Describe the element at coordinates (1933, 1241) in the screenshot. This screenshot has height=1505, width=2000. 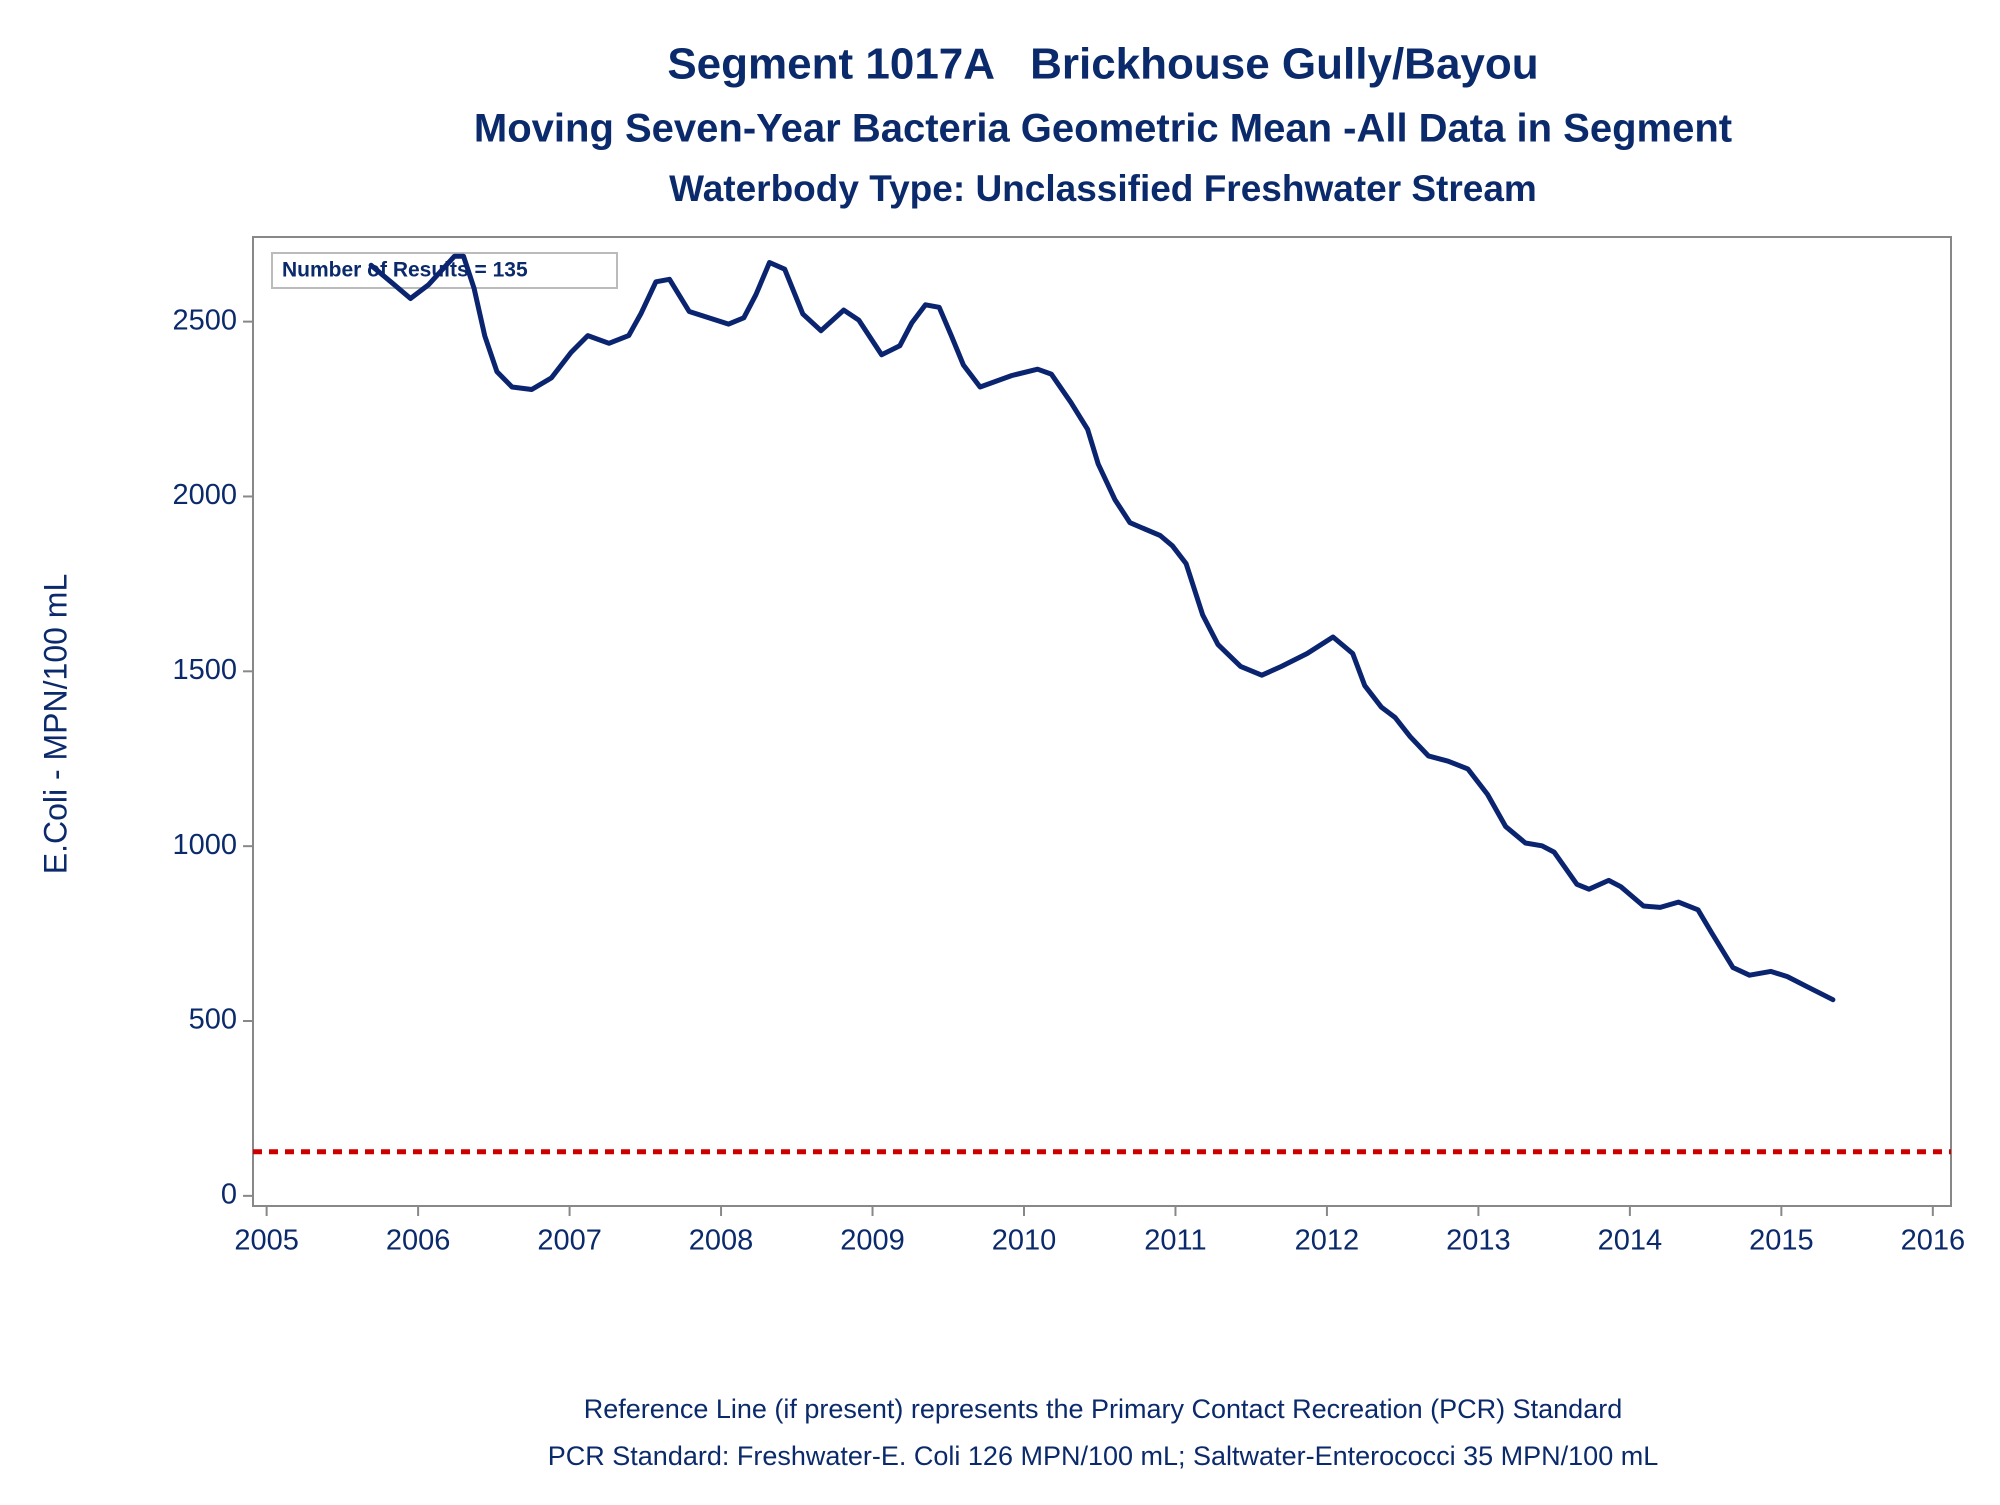
I see `x-tick-label: 2016` at that location.